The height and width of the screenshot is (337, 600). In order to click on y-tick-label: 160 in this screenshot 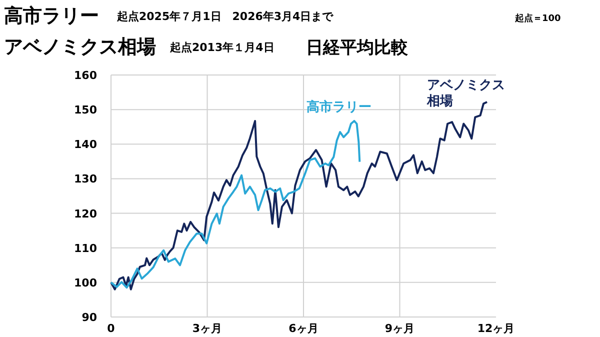, I will do `click(86, 75)`.